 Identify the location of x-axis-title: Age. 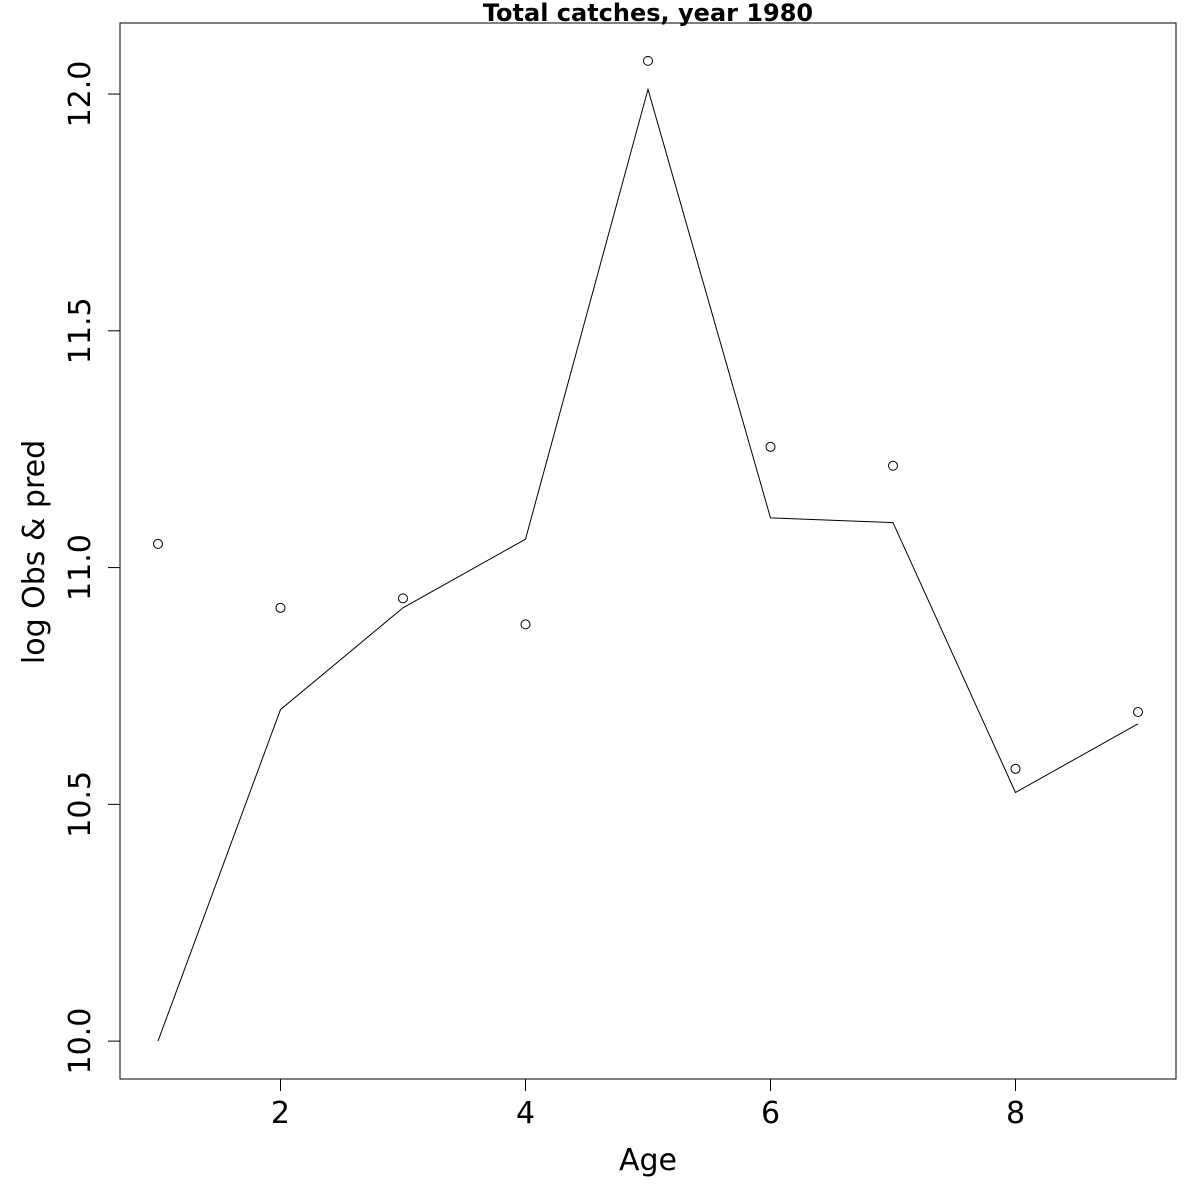
(648, 1160).